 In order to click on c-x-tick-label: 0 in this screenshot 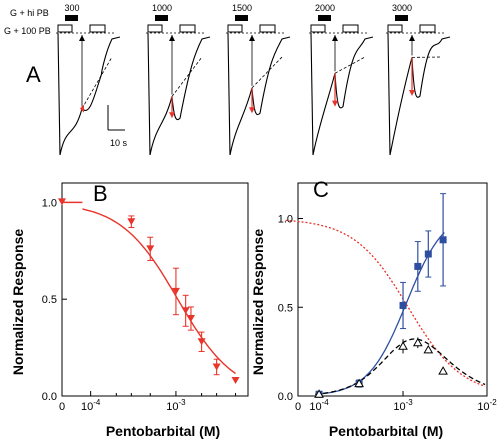, I will do `click(298, 407)`.